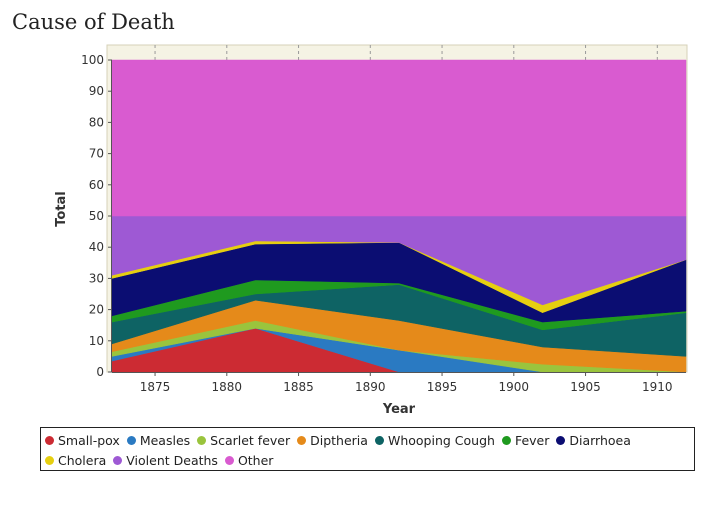 The width and height of the screenshot is (713, 511). Describe the element at coordinates (399, 409) in the screenshot. I see `x-axis-title: Year` at that location.